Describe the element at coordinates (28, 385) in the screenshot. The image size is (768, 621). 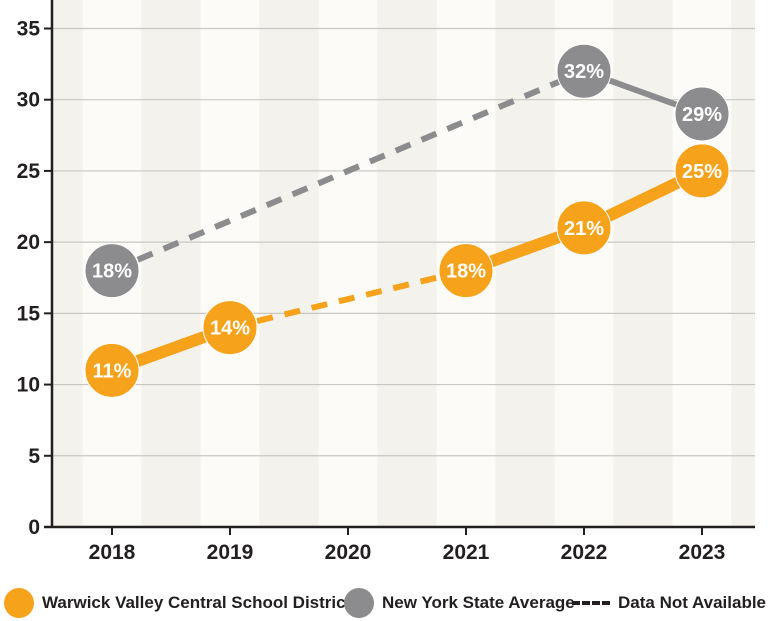
I see `y-tick-label: 10` at that location.